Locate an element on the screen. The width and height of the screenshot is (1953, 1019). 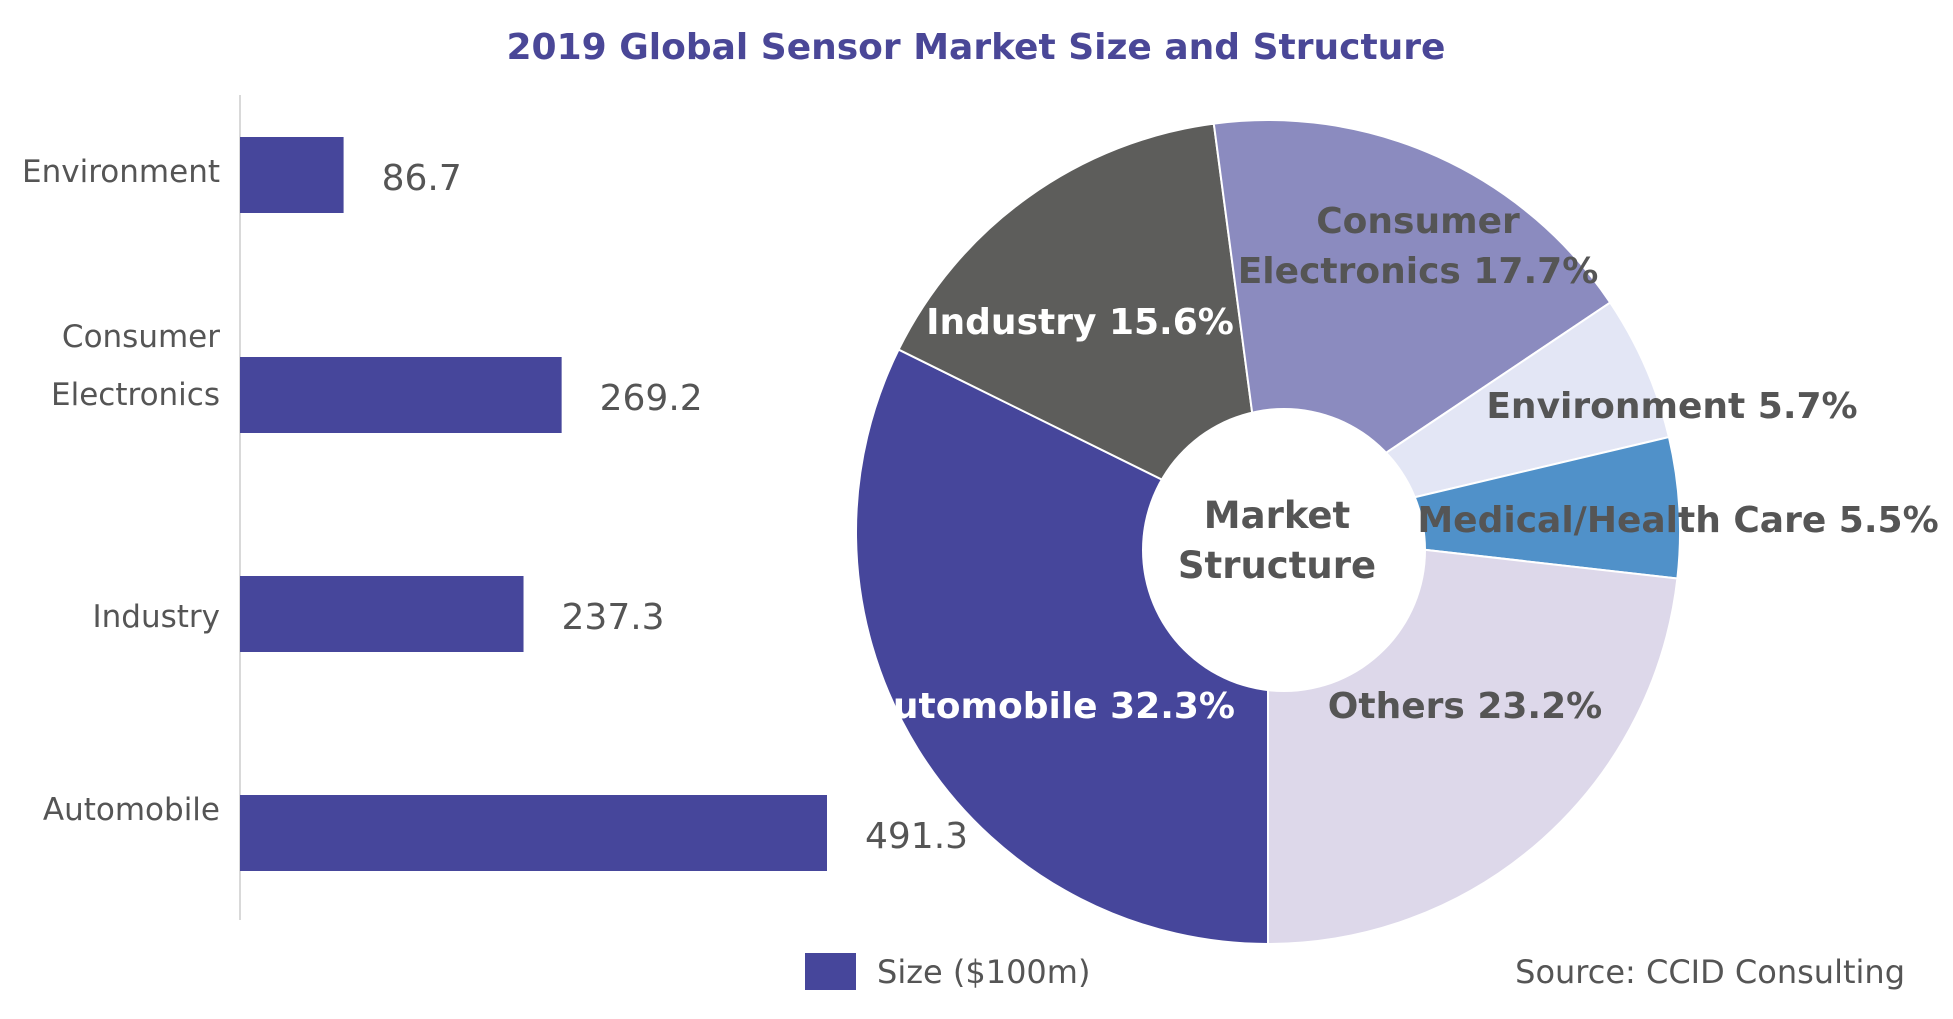
bar-category-label-0: Environment is located at coordinates (121, 172).